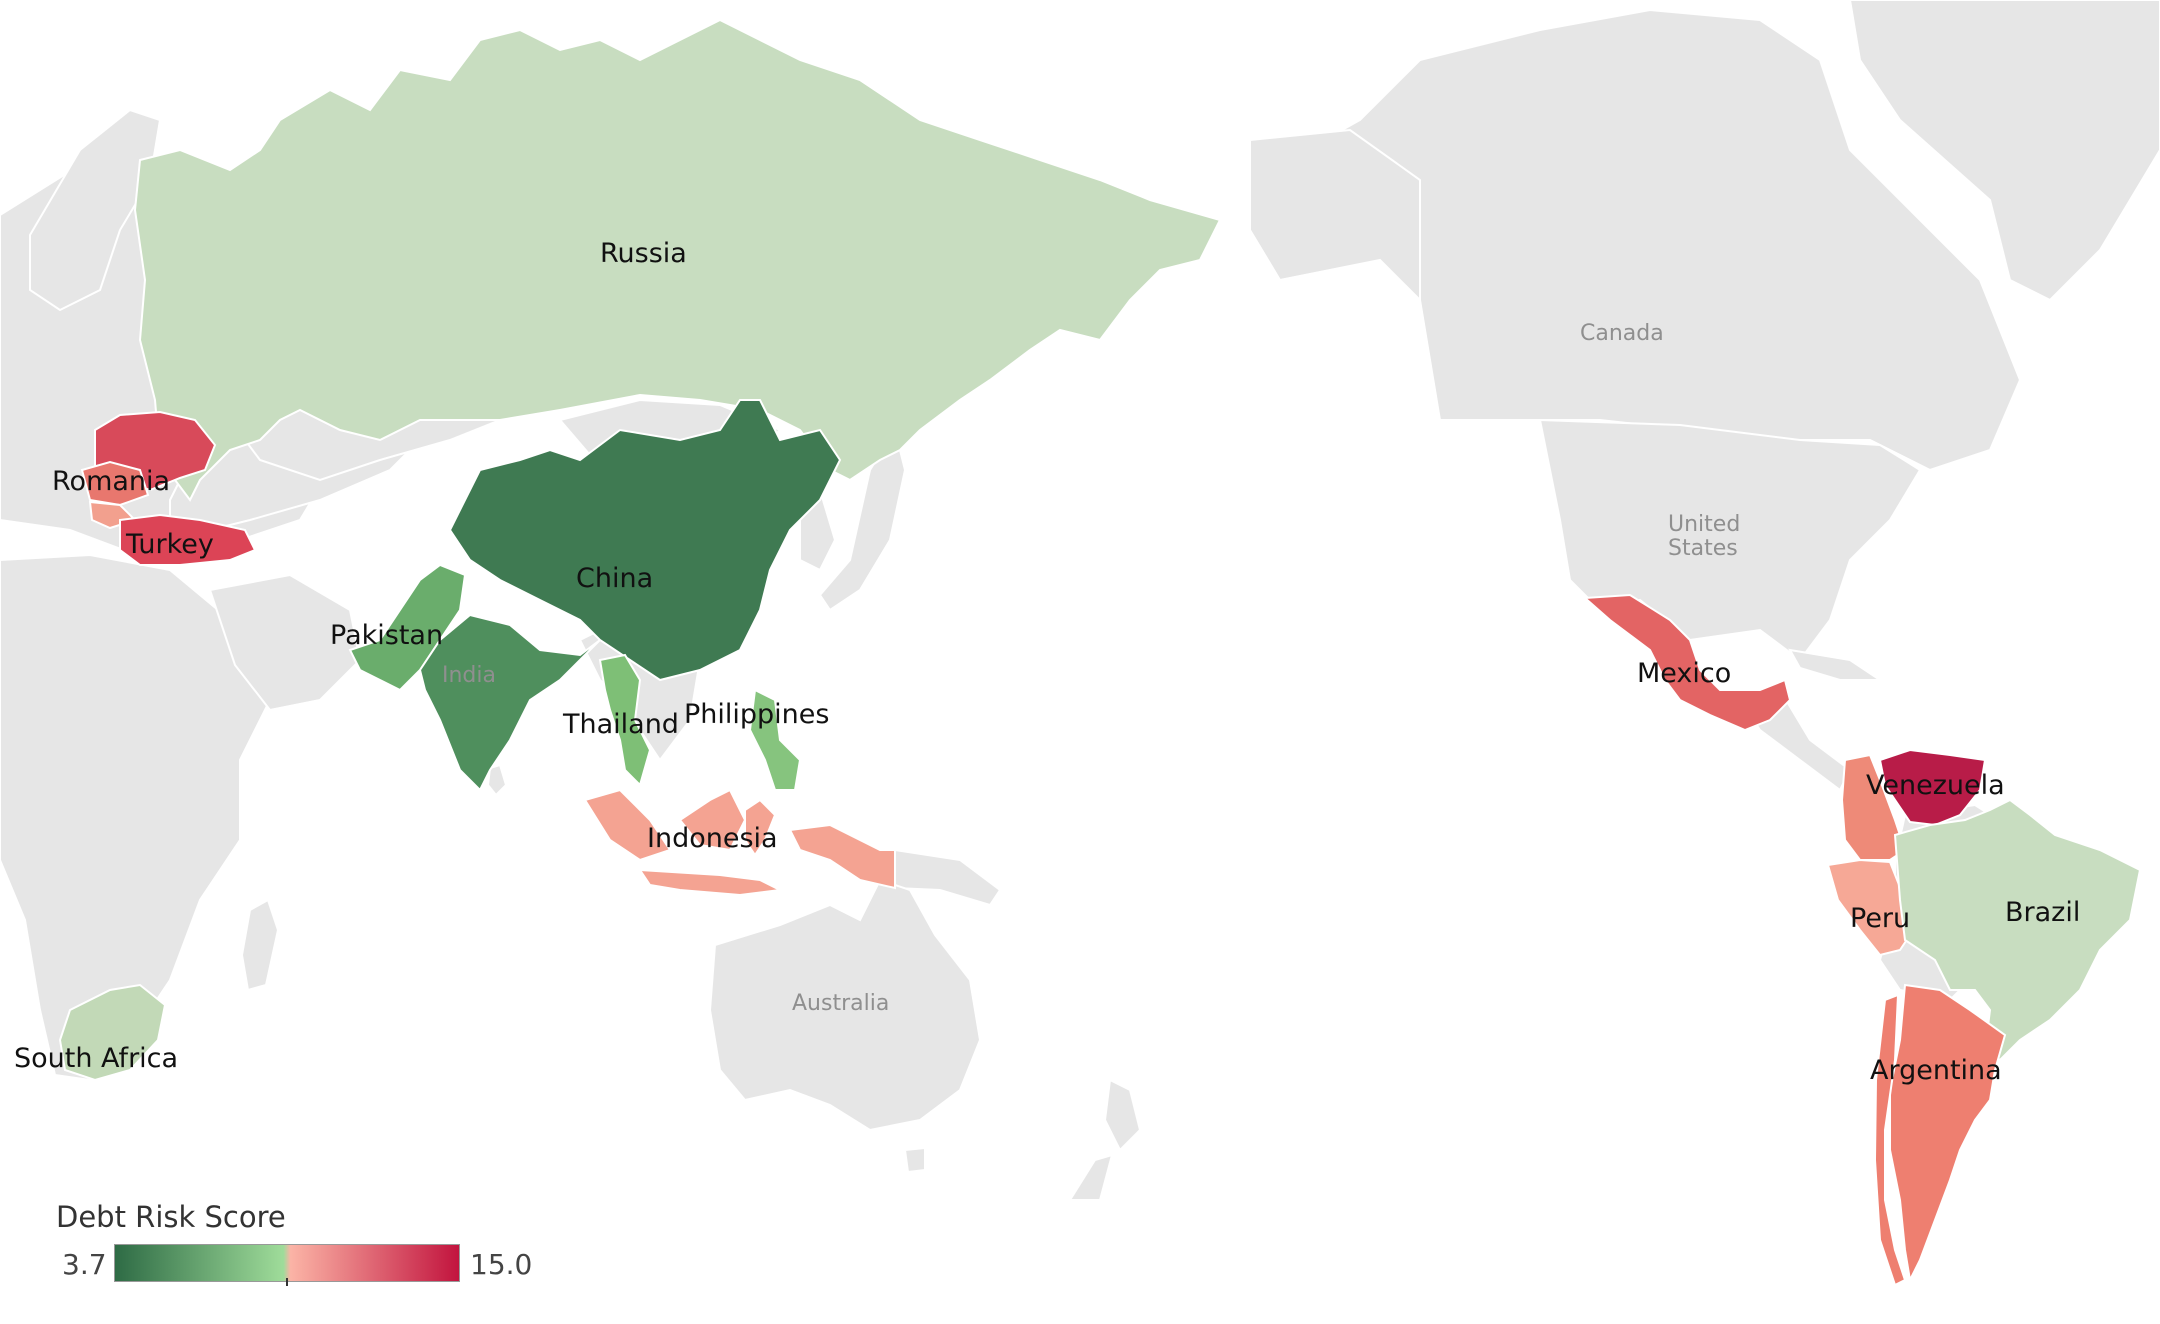 The image size is (2160, 1324). What do you see at coordinates (1335, 215) in the screenshot?
I see `alaska` at bounding box center [1335, 215].